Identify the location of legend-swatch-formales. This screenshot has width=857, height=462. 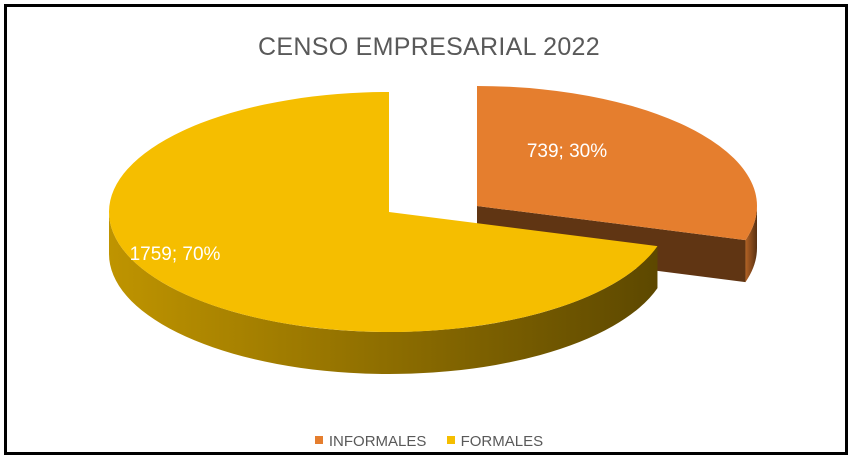
(450, 440).